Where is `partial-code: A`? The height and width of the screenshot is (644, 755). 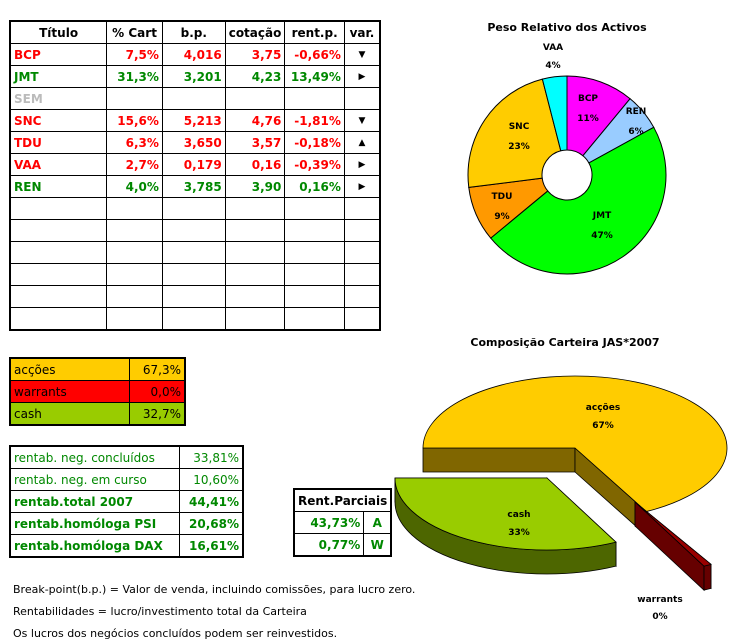 partial-code: A is located at coordinates (377, 522).